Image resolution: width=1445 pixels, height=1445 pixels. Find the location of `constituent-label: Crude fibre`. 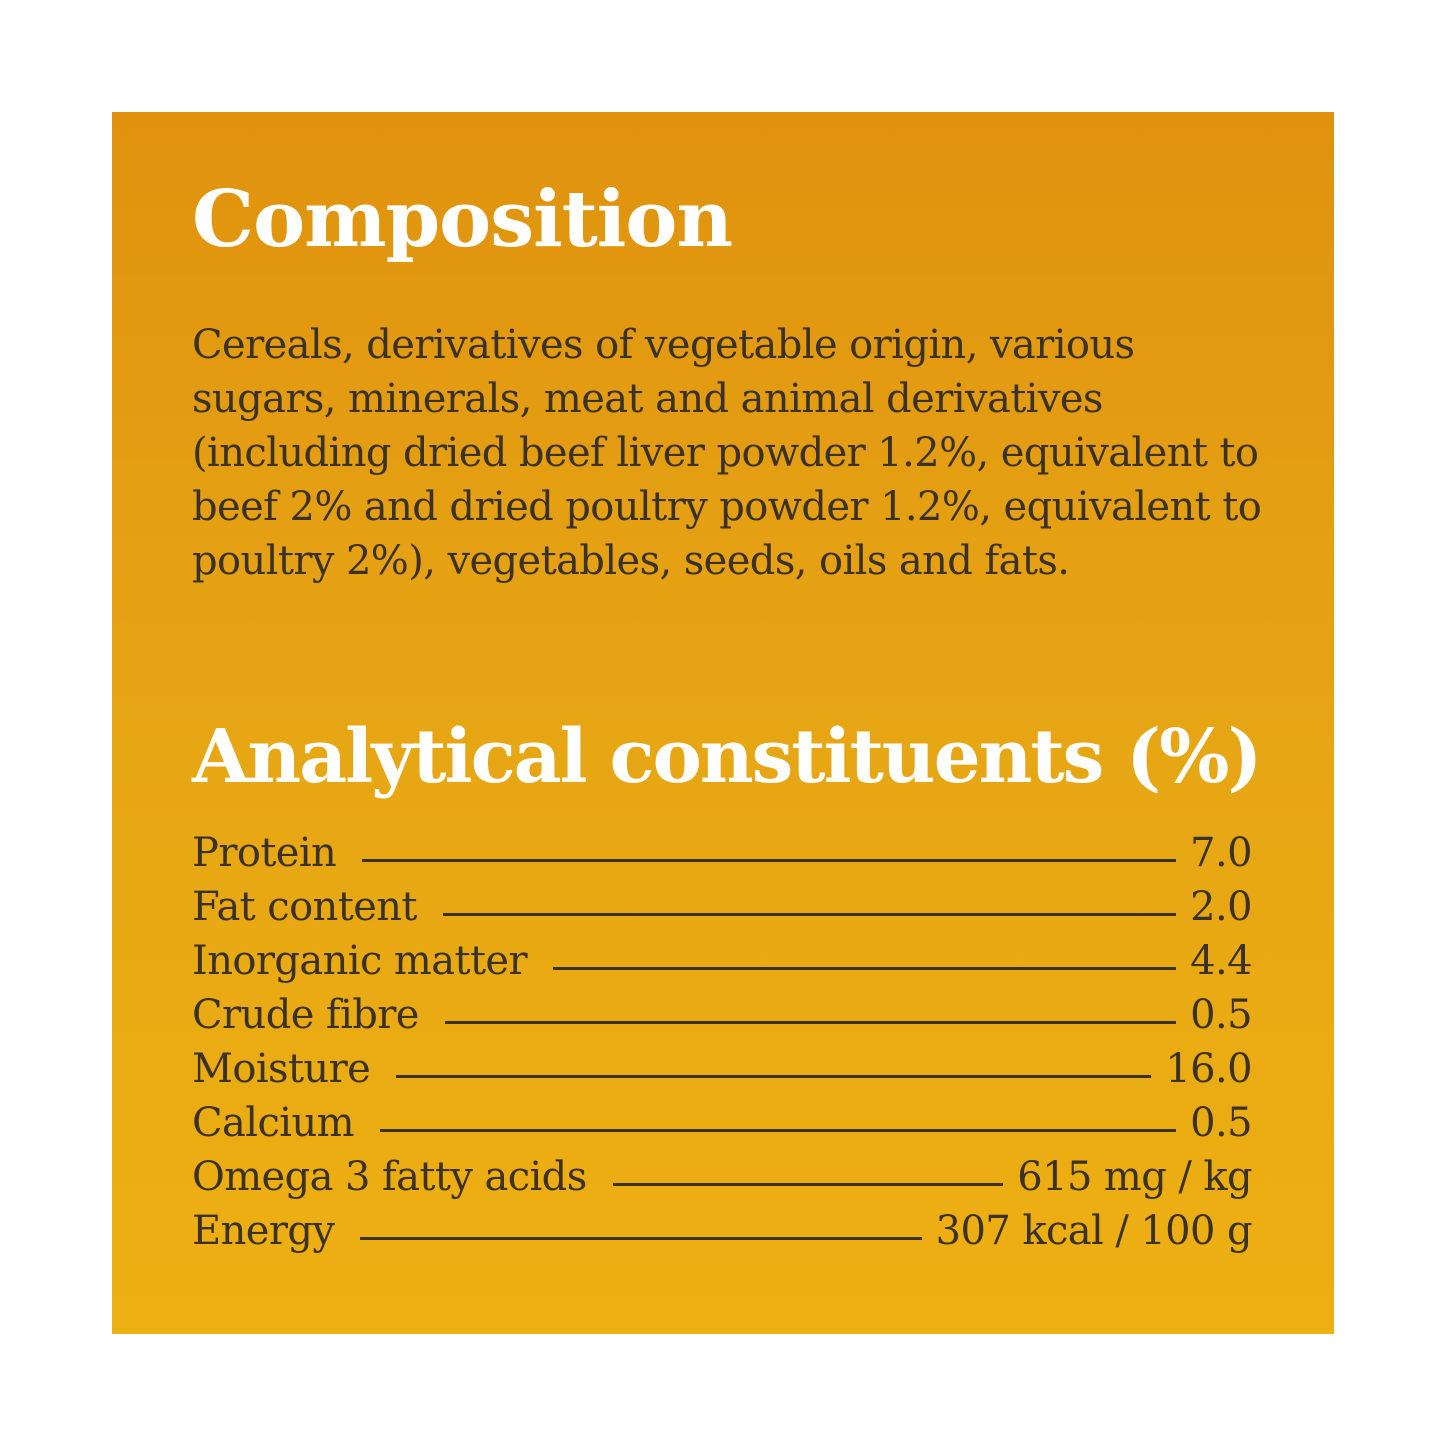

constituent-label: Crude fibre is located at coordinates (305, 1015).